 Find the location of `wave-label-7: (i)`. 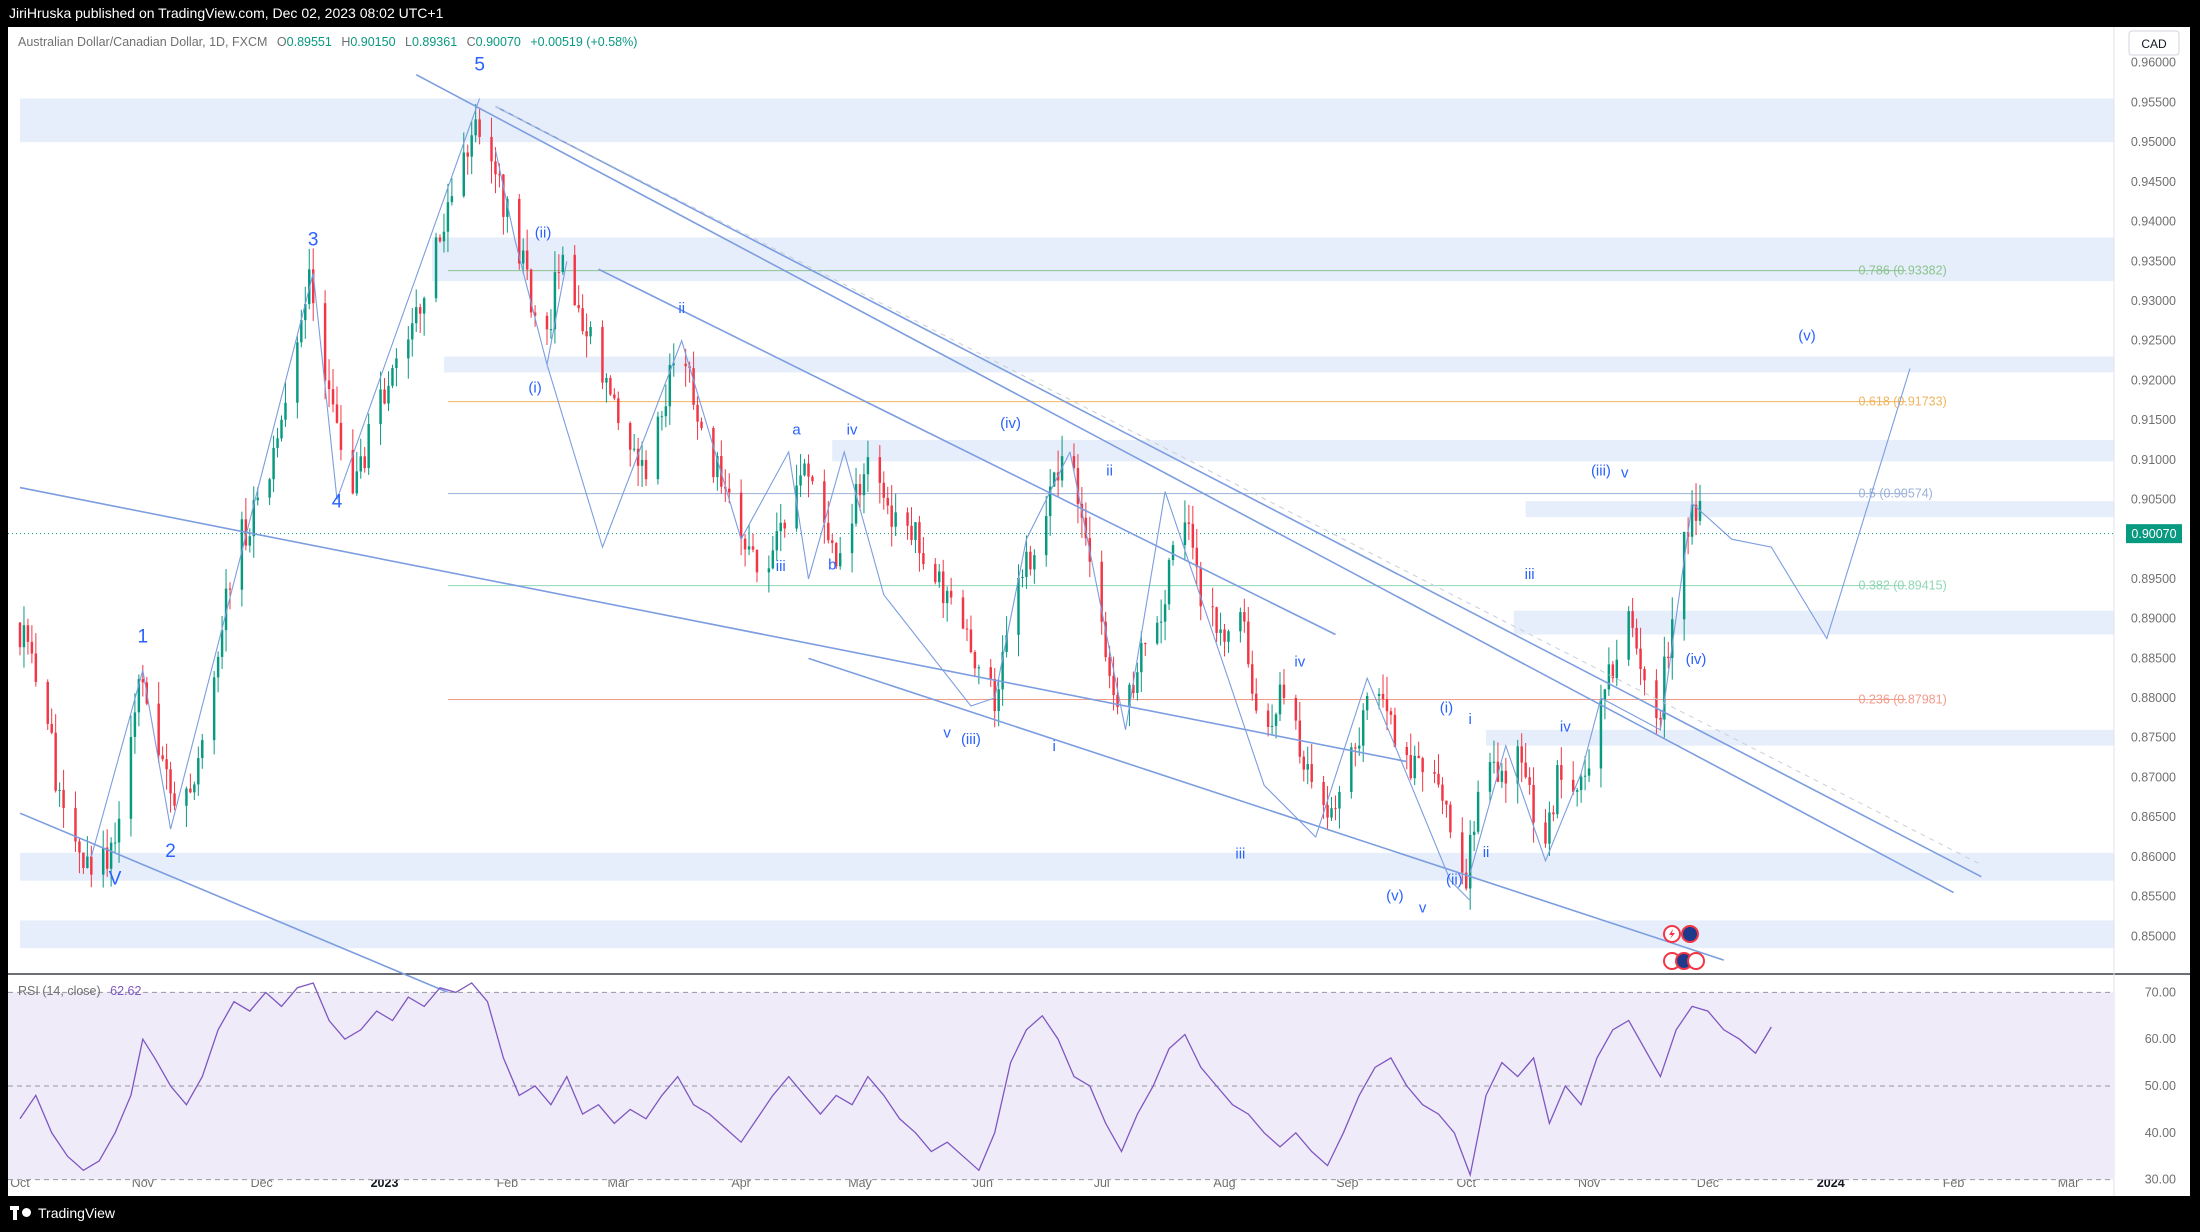

wave-label-7: (i) is located at coordinates (534, 387).